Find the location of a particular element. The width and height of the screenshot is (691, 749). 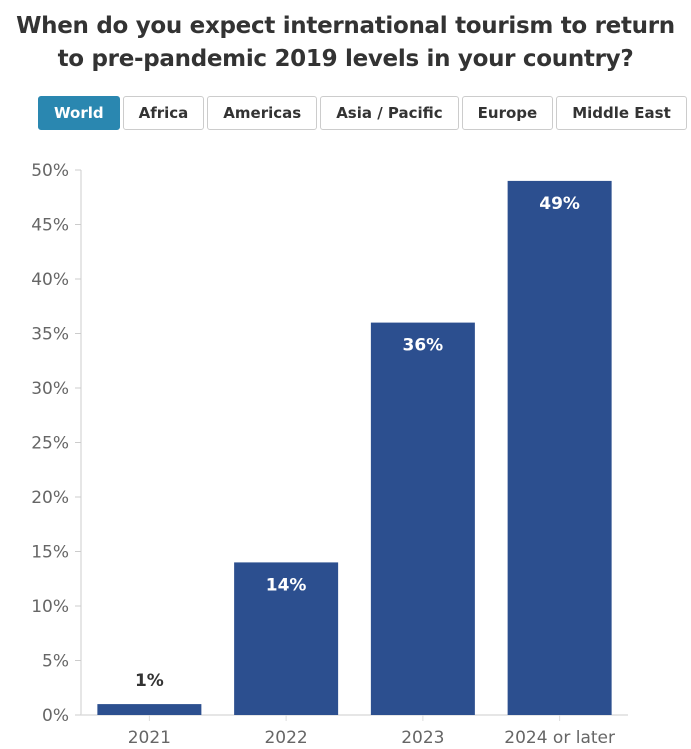

y-tick-label: 45% is located at coordinates (50, 226).